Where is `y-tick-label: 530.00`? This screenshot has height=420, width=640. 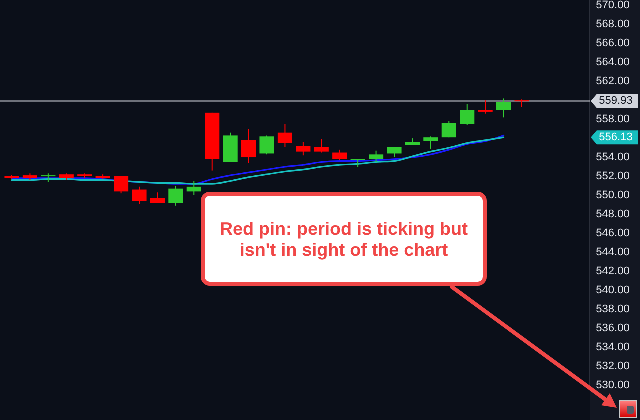 y-tick-label: 530.00 is located at coordinates (613, 385).